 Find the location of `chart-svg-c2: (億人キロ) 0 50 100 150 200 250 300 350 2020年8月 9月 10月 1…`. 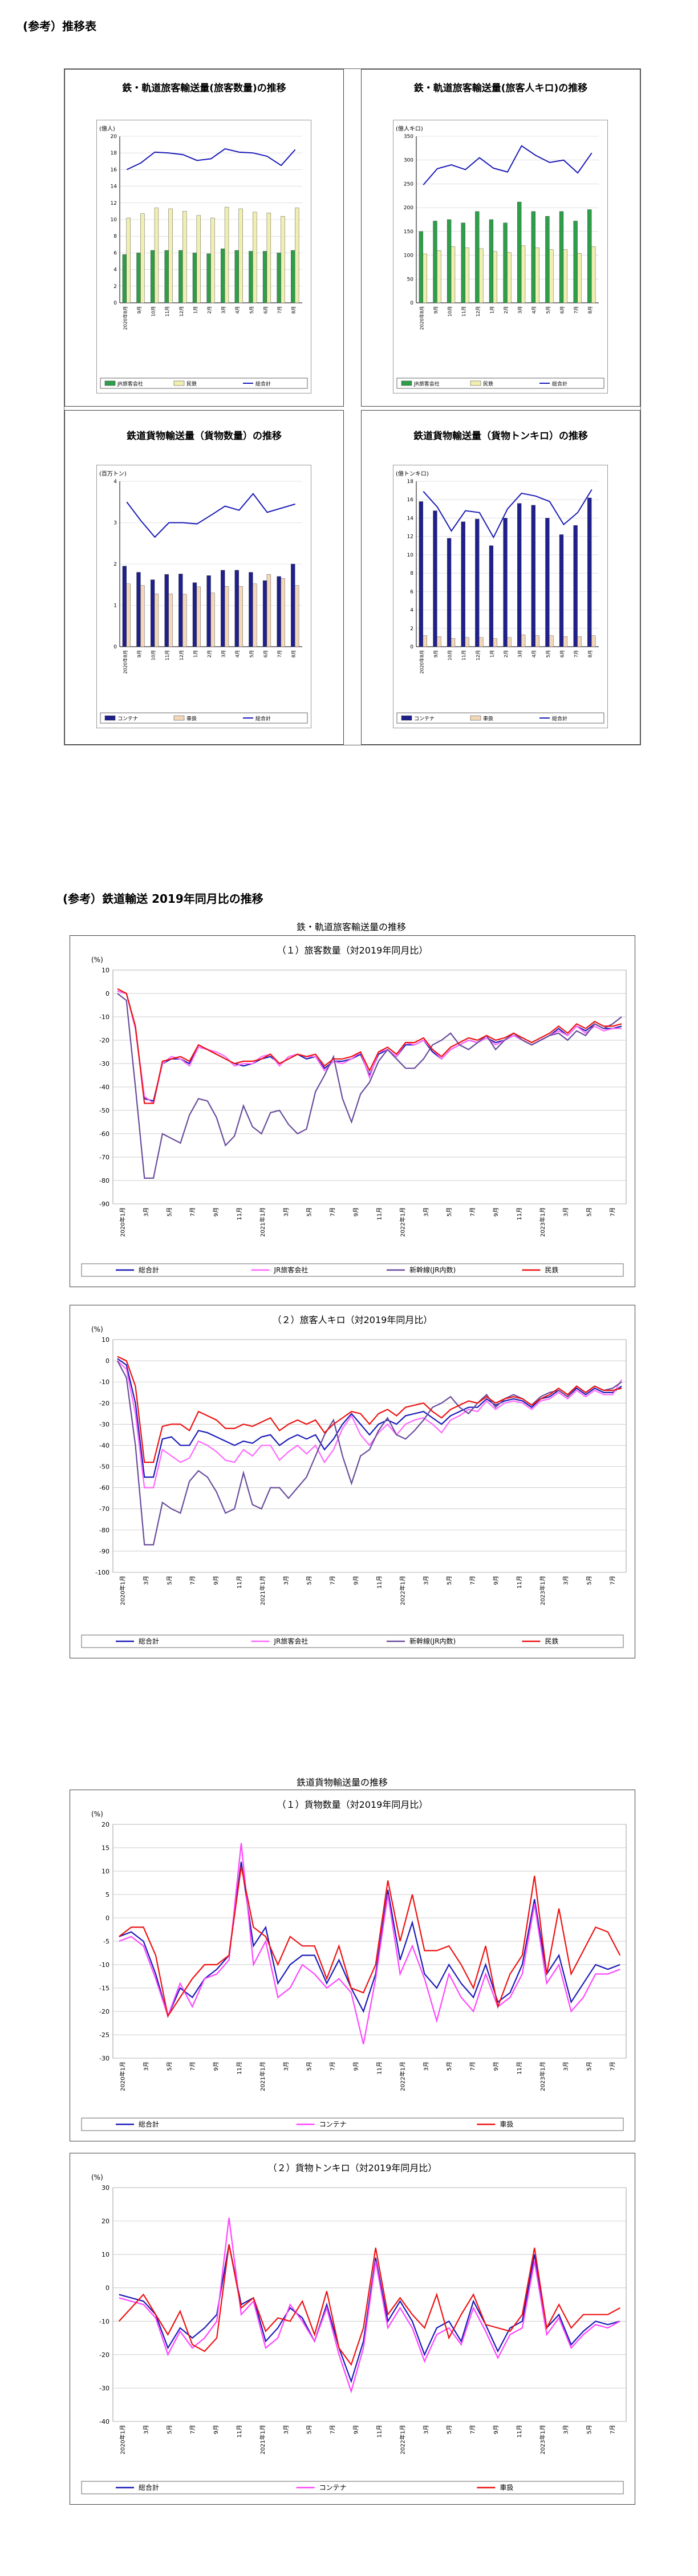

chart-svg-c2: (億人キロ) 0 50 100 150 200 250 300 350 2020年8月 9月 10月 1… is located at coordinates (500, 257).